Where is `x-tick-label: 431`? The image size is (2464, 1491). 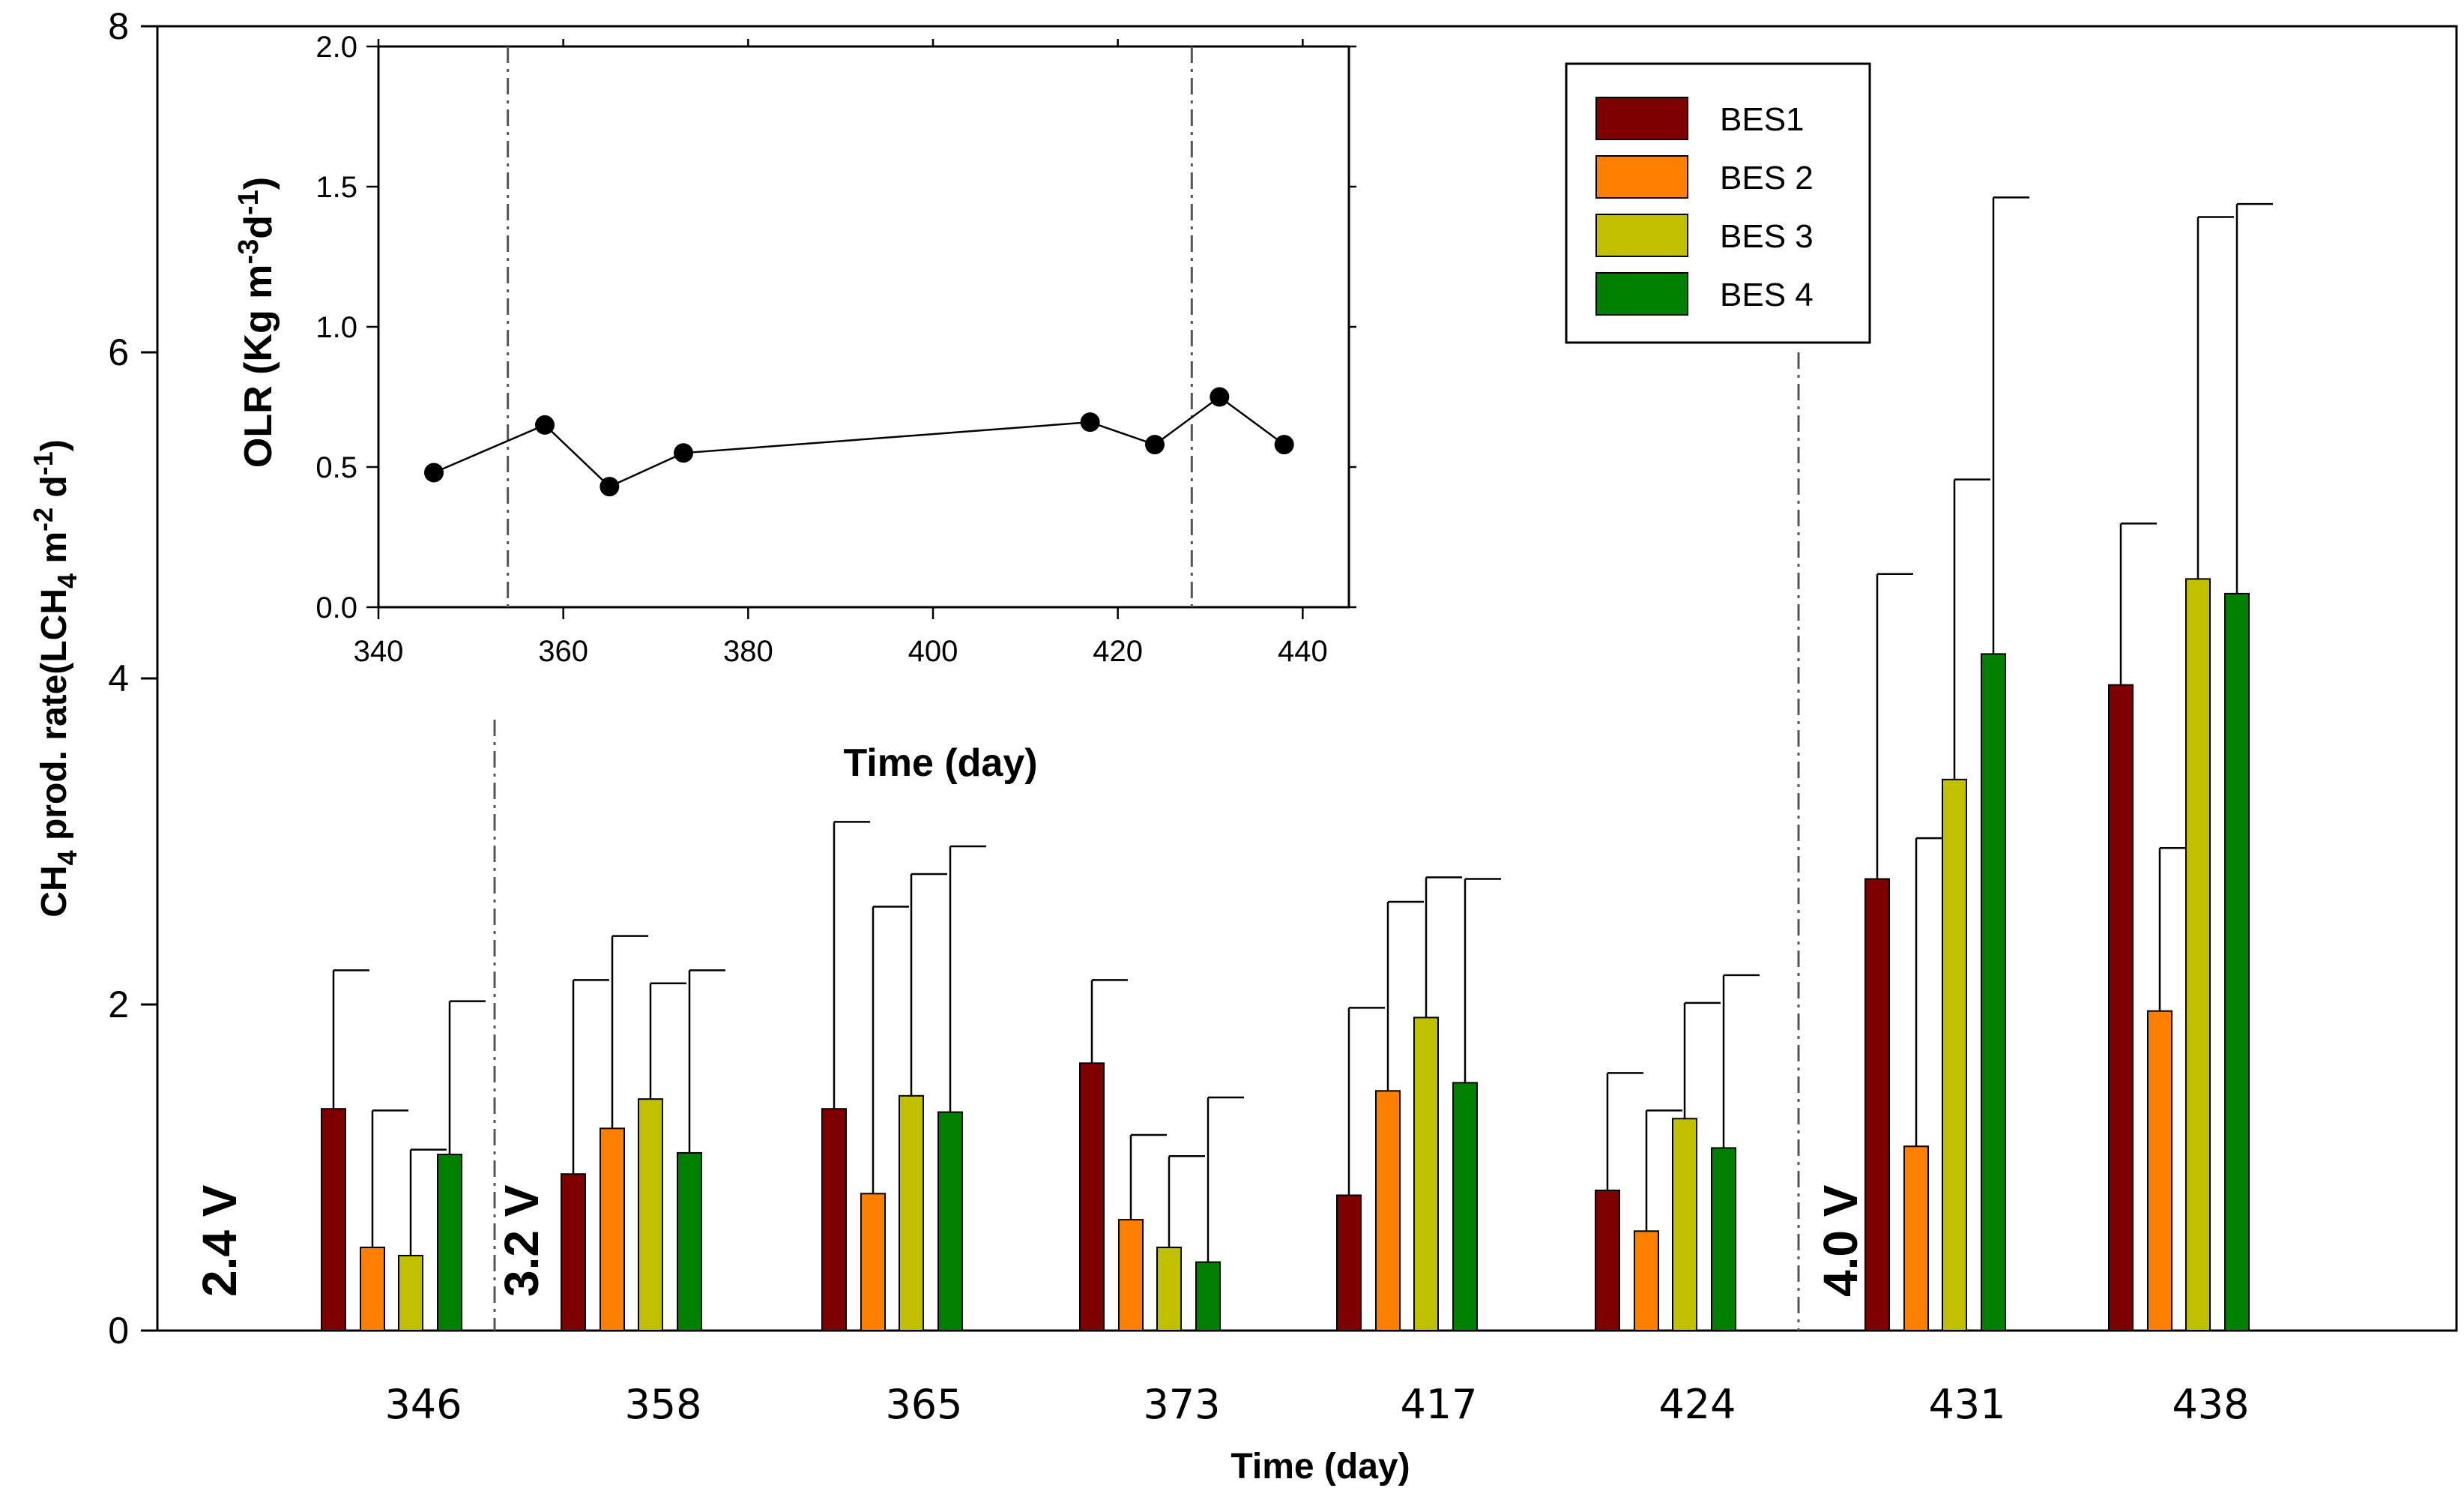
x-tick-label: 431 is located at coordinates (1966, 1404).